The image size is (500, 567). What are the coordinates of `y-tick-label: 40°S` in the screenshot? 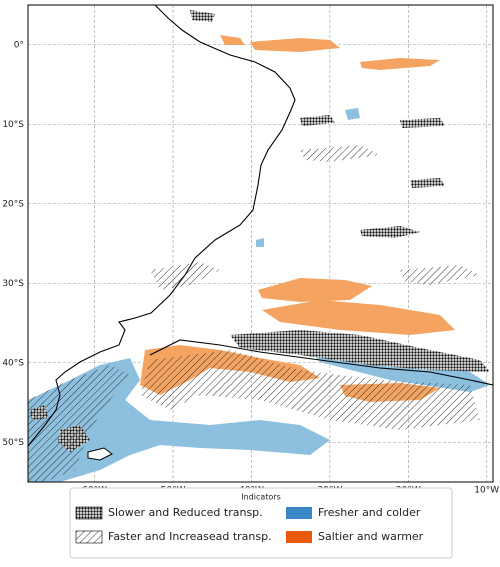 It's located at (13, 363).